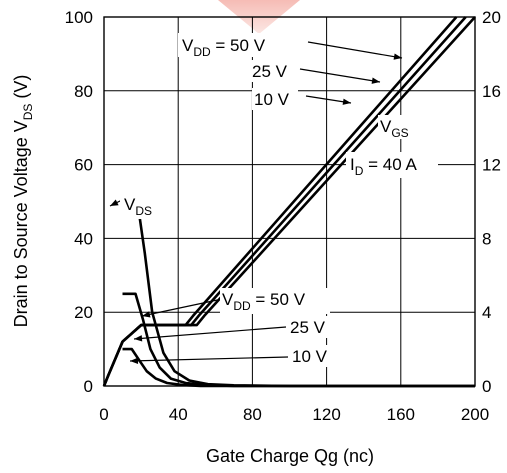 The width and height of the screenshot is (507, 473). Describe the element at coordinates (270, 71) in the screenshot. I see `label-25v-top: 25 V` at that location.